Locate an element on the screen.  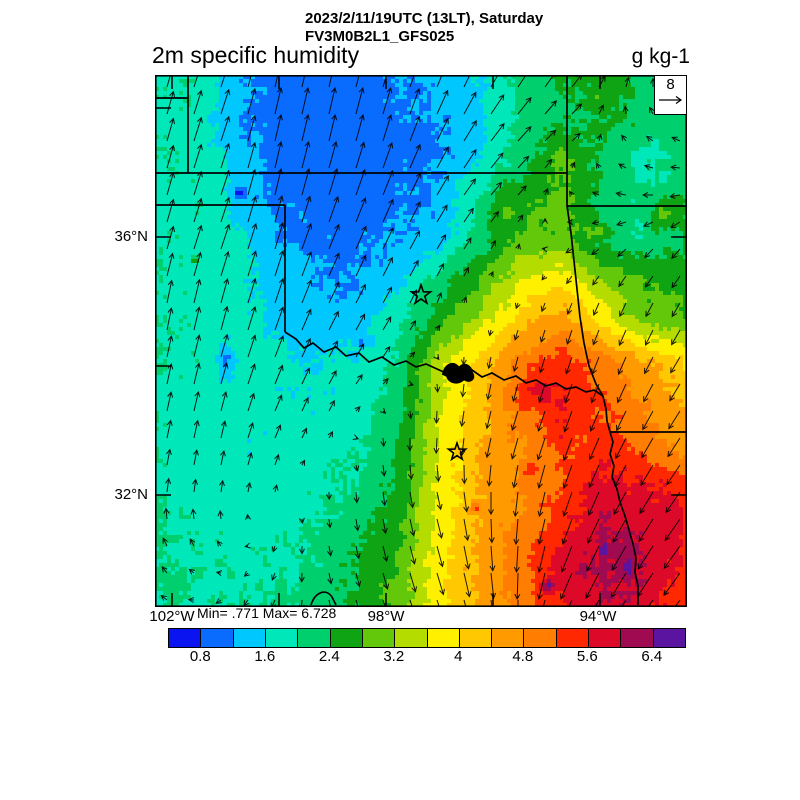
variable-title: 2m specific humidity is located at coordinates (256, 55).